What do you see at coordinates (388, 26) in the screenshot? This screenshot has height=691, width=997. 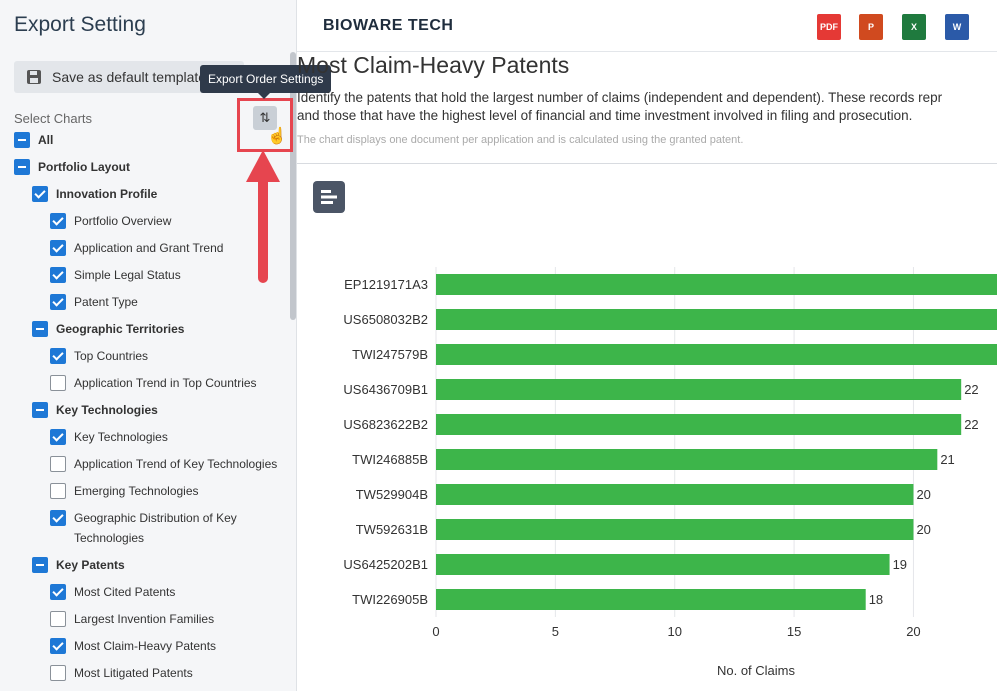 I see `brand-name: BIOWARE TECH` at bounding box center [388, 26].